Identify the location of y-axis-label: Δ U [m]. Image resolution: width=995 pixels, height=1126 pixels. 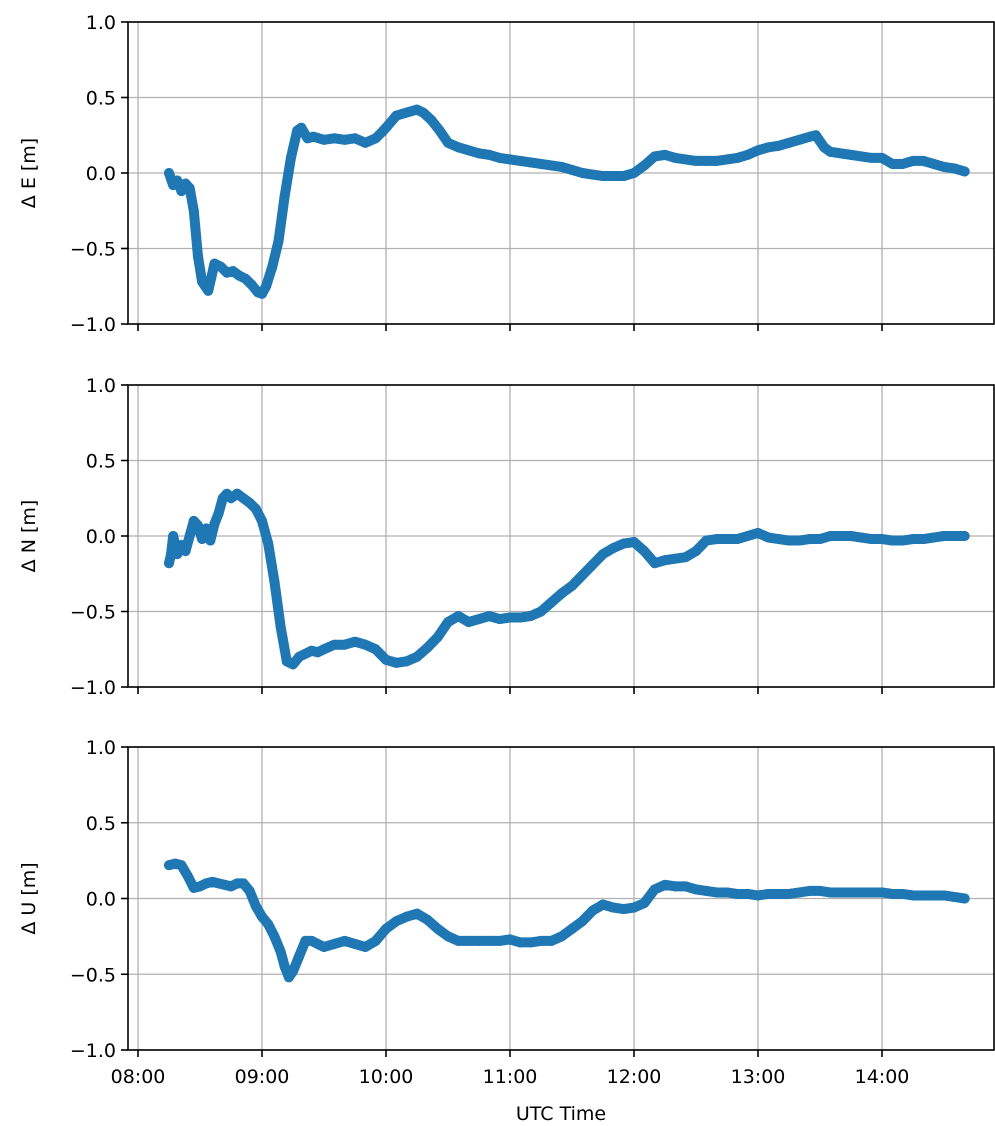
(29, 898).